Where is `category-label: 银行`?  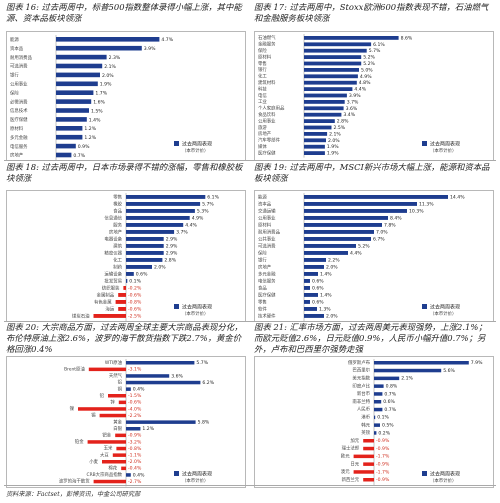 category-label: 银行 is located at coordinates (14, 75).